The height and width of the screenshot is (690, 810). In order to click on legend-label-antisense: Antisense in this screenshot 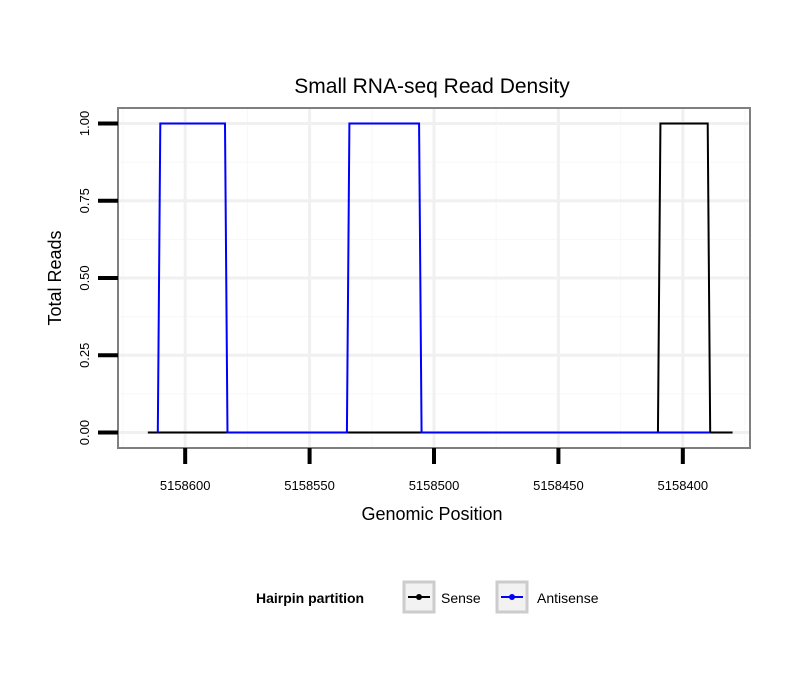, I will do `click(568, 598)`.